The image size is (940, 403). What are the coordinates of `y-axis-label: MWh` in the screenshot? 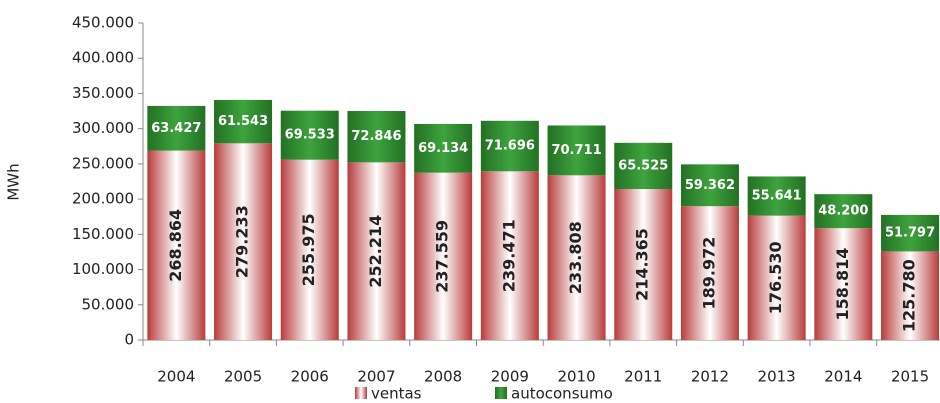 It's located at (14, 181).